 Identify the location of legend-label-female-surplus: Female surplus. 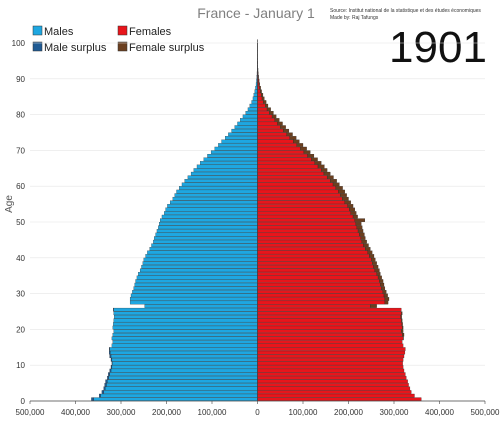
(167, 48).